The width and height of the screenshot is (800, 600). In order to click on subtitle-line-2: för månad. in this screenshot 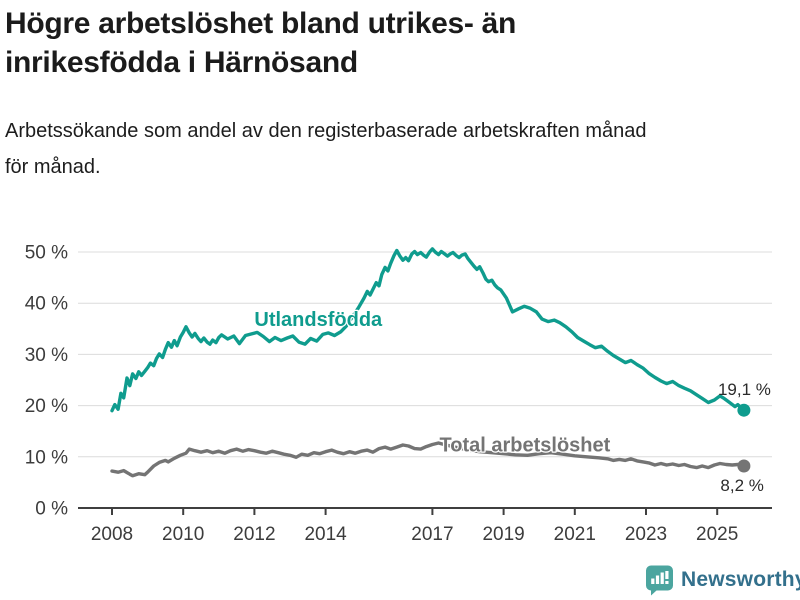, I will do `click(53, 167)`.